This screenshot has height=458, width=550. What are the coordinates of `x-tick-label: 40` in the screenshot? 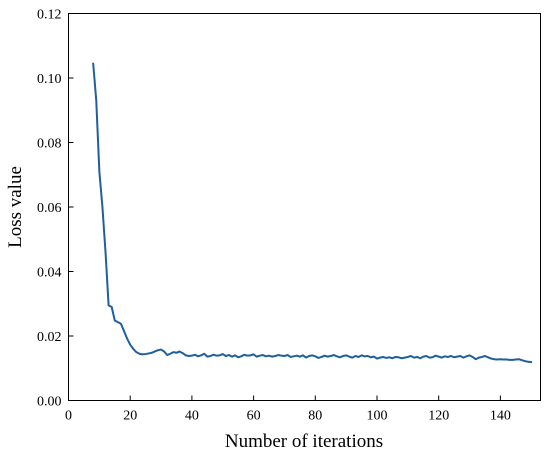 It's located at (192, 416).